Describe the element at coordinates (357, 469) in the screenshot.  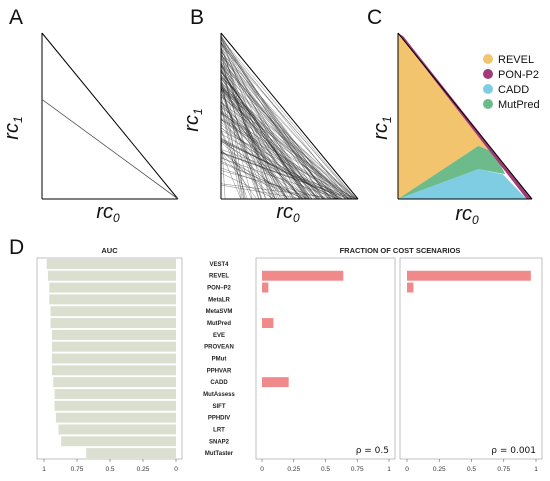
I see `fraction-panel-1-tick-label: 0.75` at that location.